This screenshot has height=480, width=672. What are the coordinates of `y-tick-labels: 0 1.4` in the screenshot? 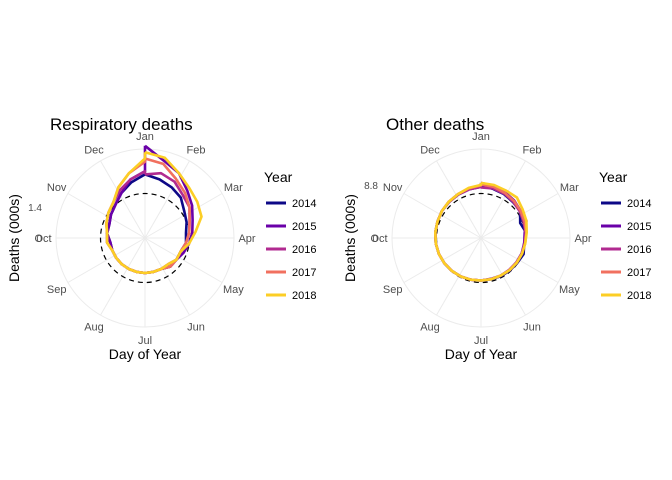 It's located at (35, 224).